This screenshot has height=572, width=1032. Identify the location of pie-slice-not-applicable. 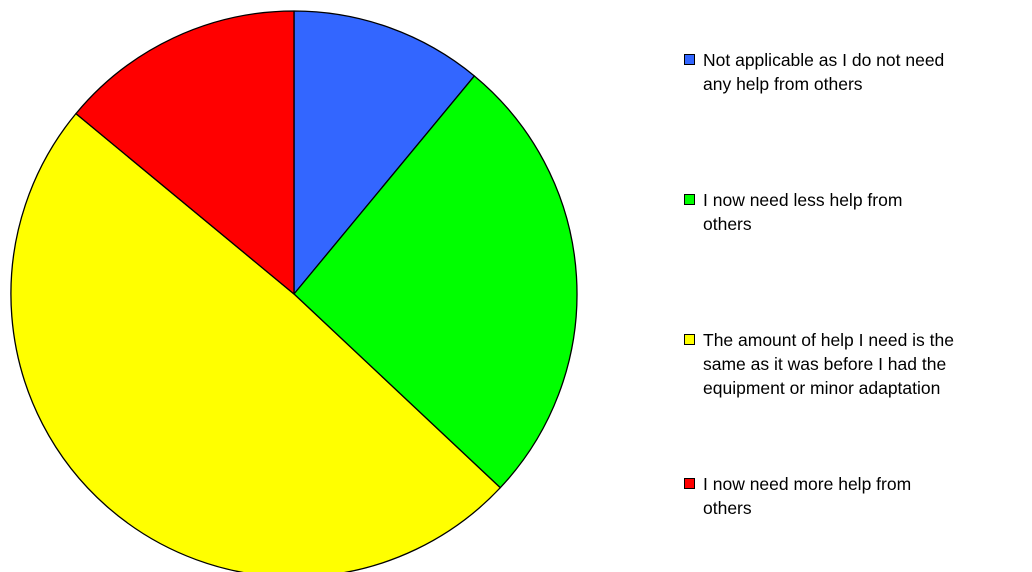
(384, 152).